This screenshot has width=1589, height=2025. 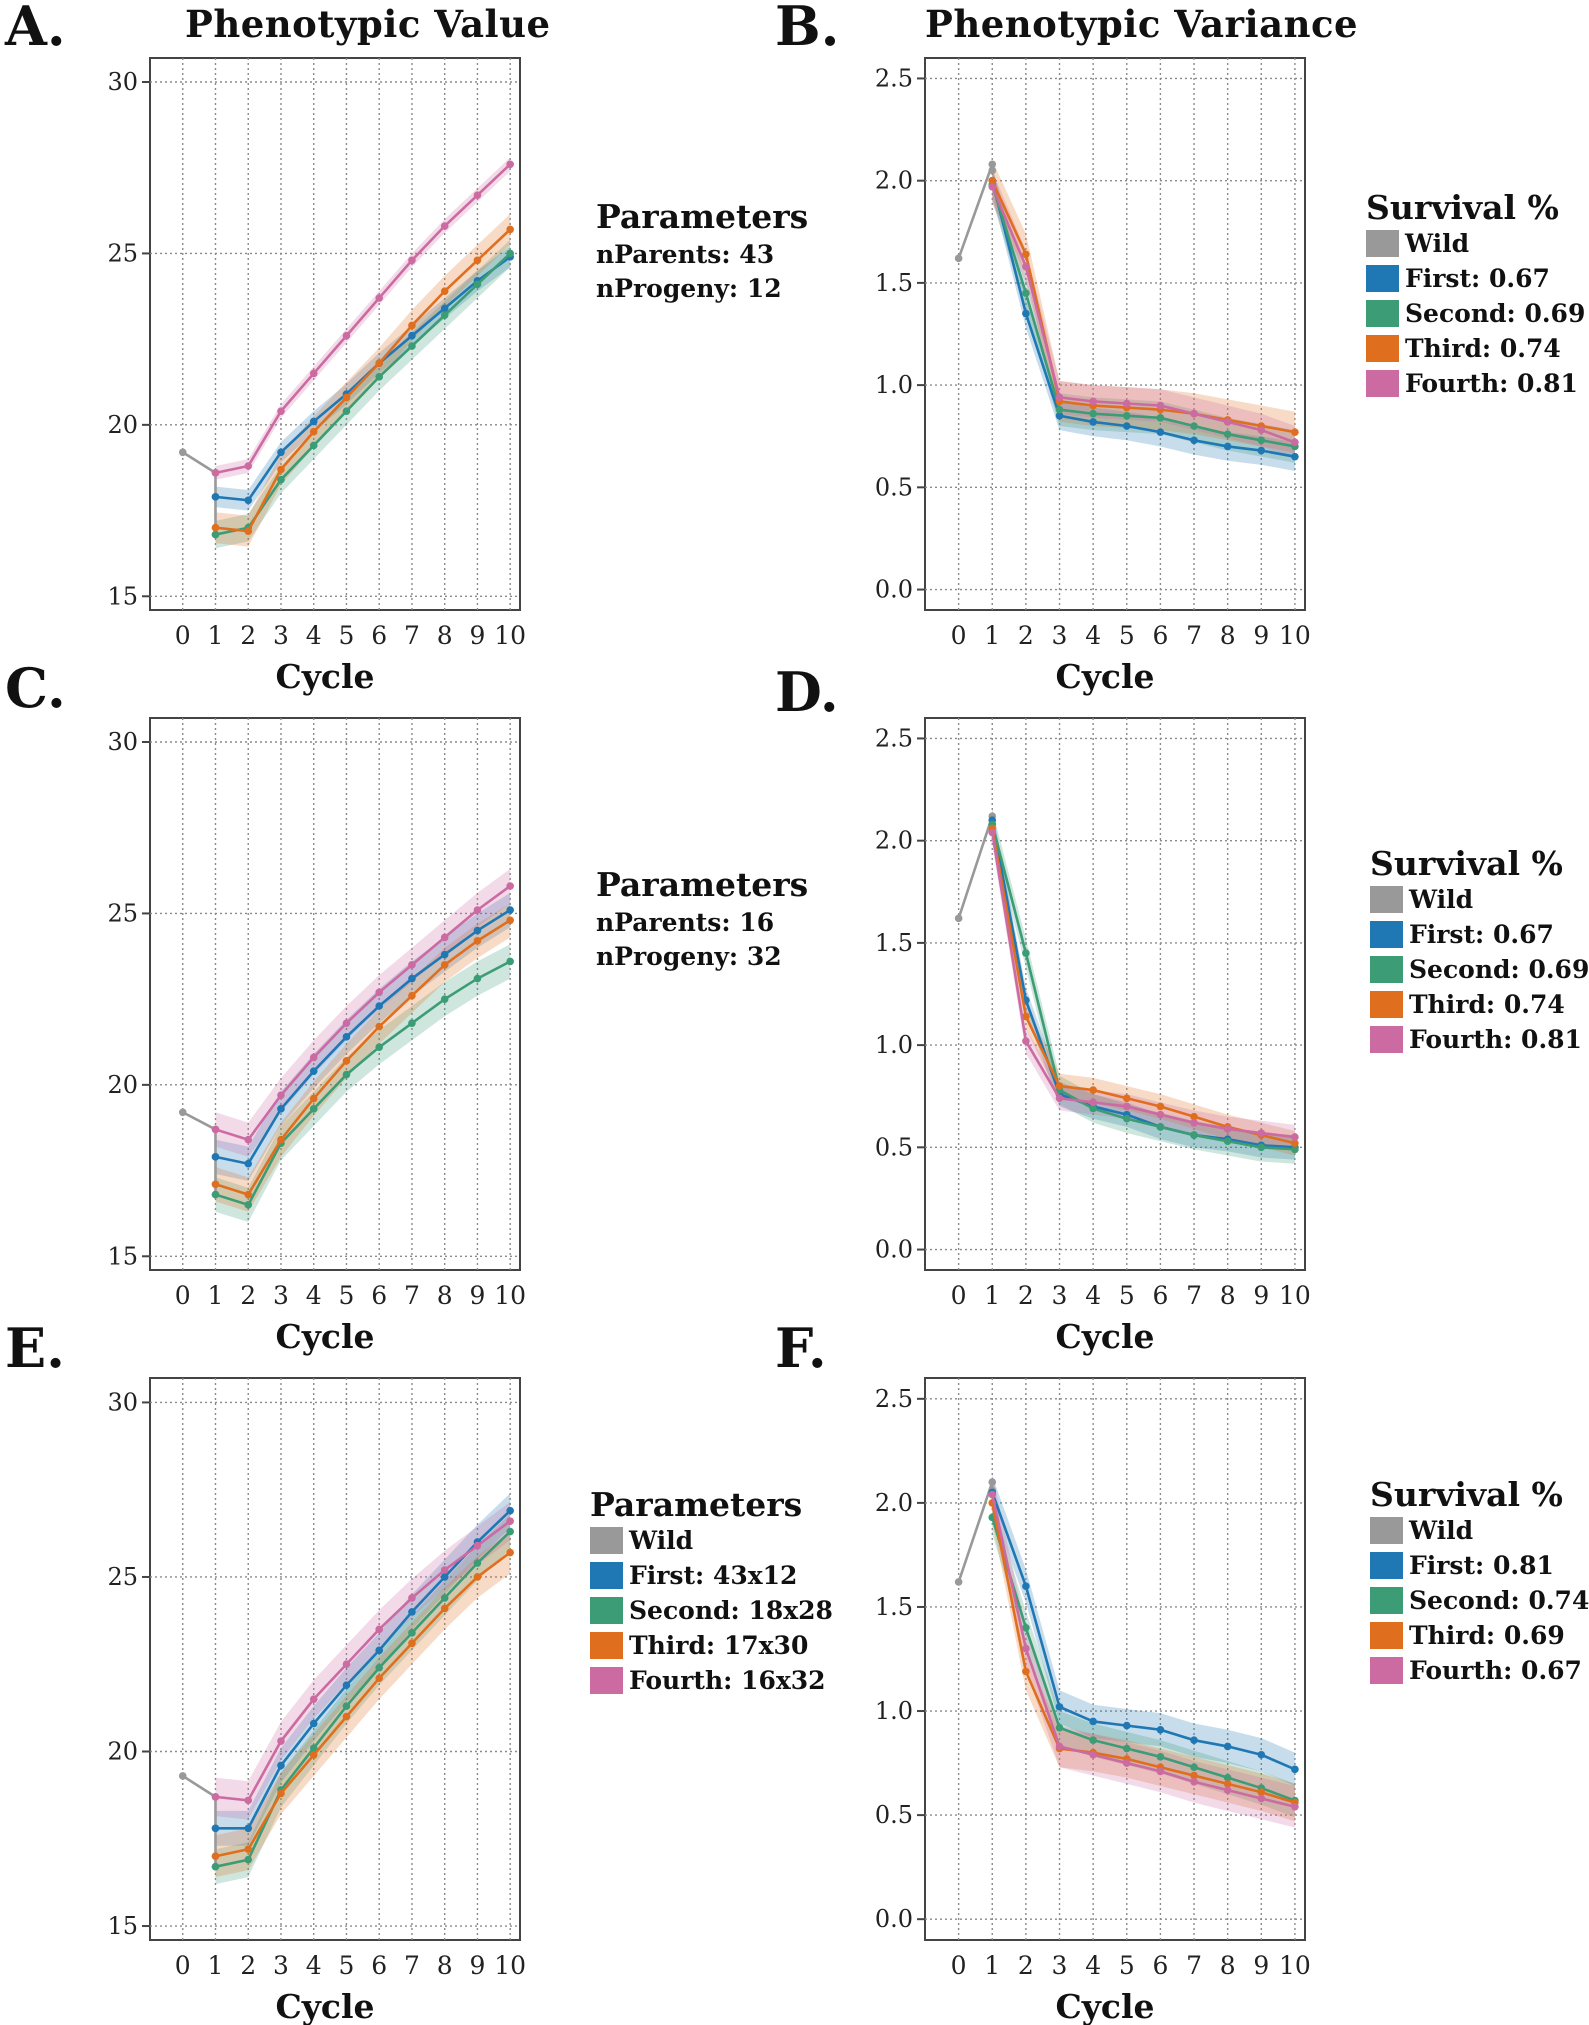 What do you see at coordinates (894, 283) in the screenshot?
I see `y-tick-label: 1.5` at bounding box center [894, 283].